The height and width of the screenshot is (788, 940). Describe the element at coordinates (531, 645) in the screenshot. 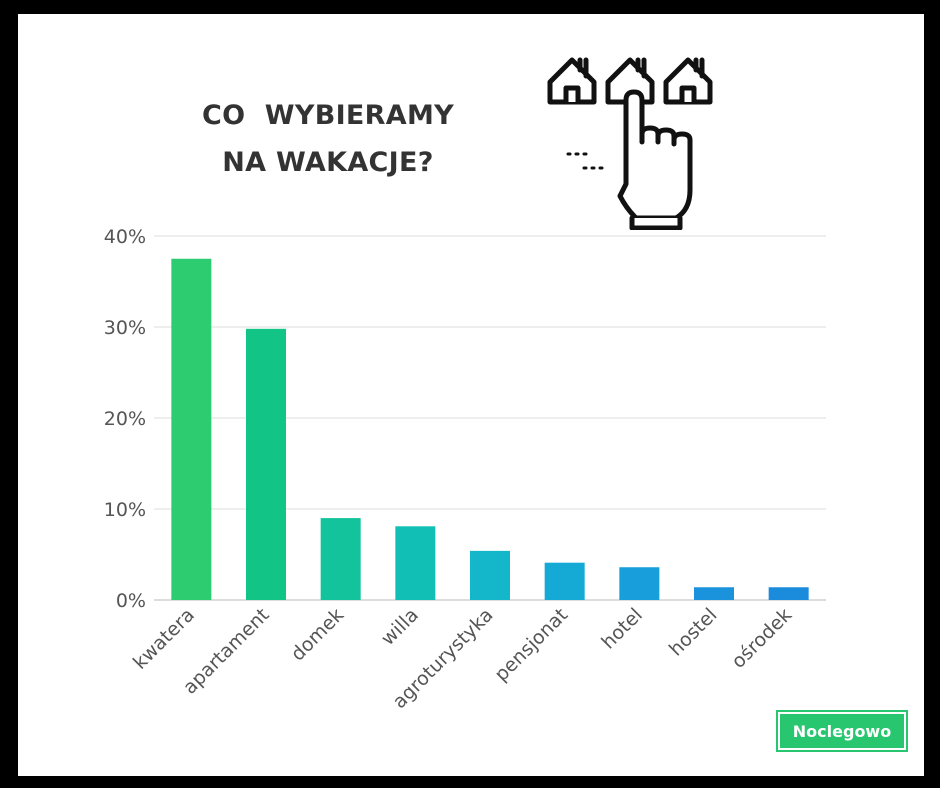

I see `x-tick-label: pensjonat` at that location.